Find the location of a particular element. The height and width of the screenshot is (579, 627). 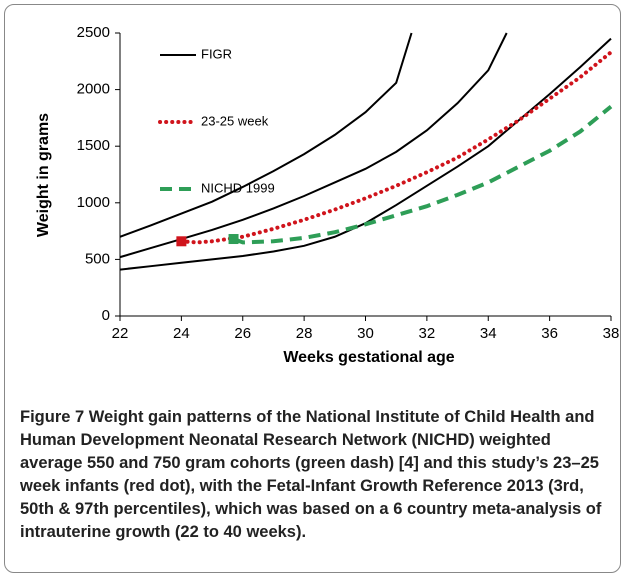

legend-label: 23-25 week is located at coordinates (235, 120).